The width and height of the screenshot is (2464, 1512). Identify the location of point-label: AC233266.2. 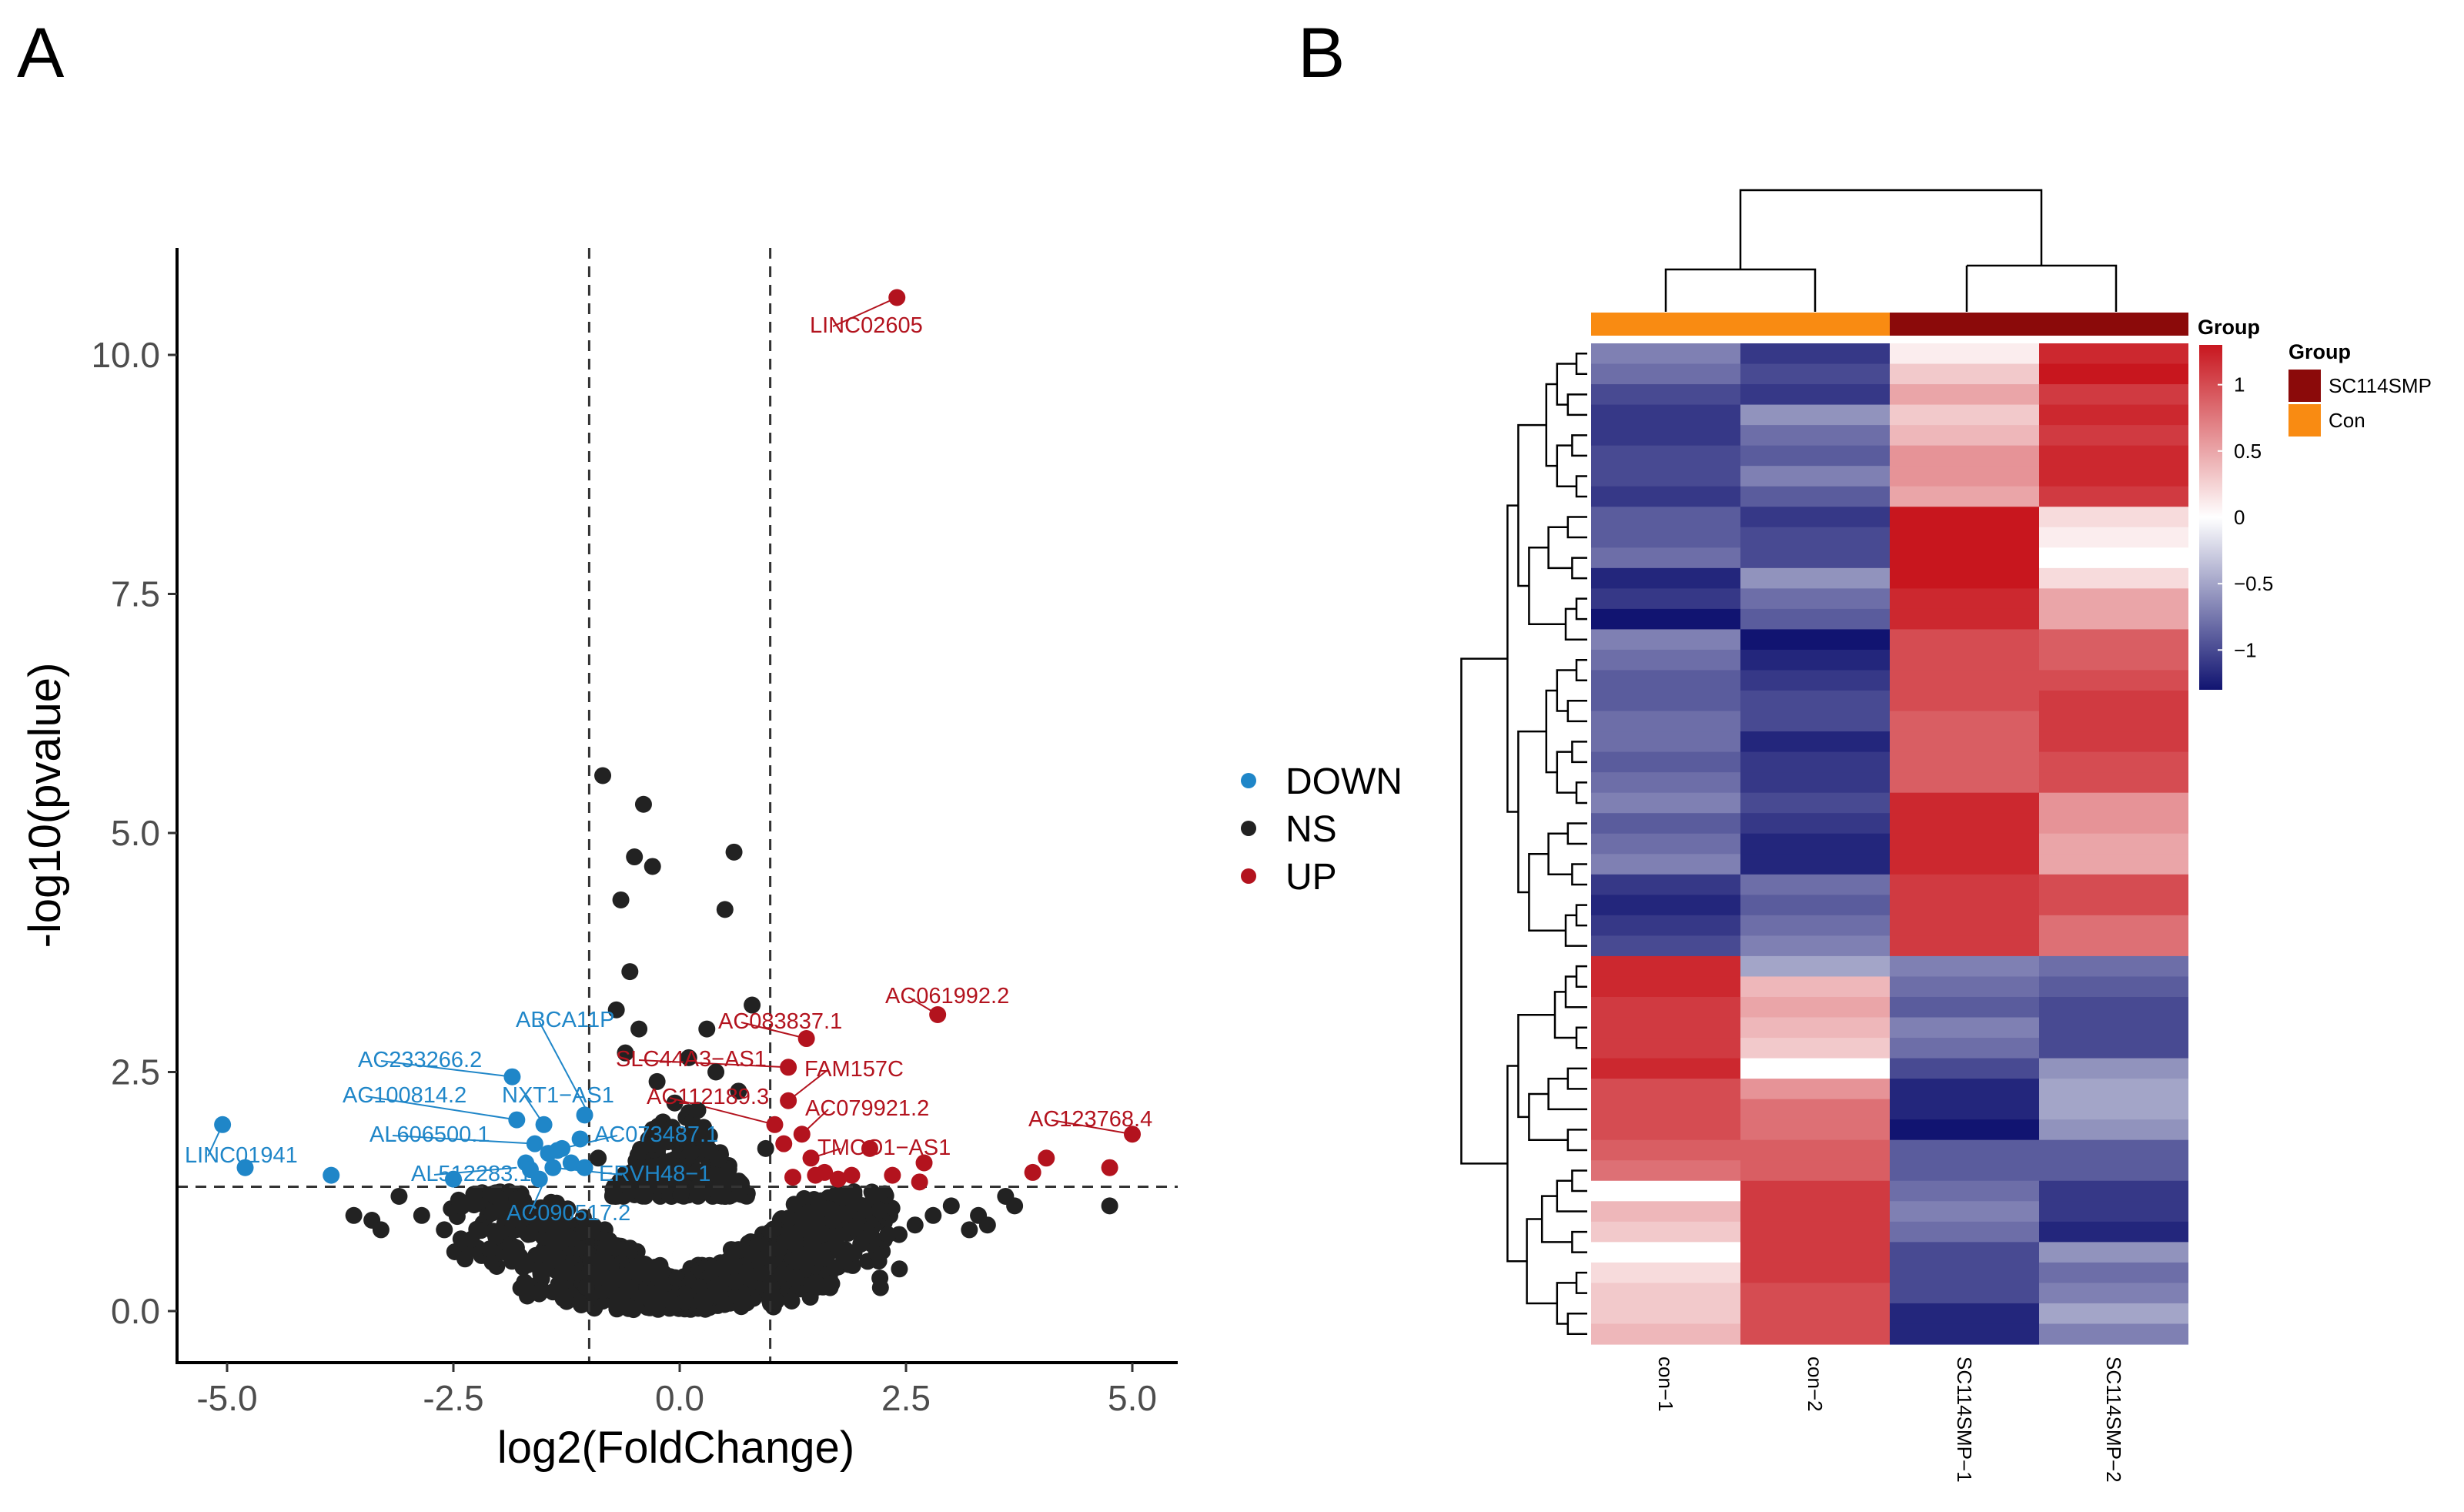
(420, 1060).